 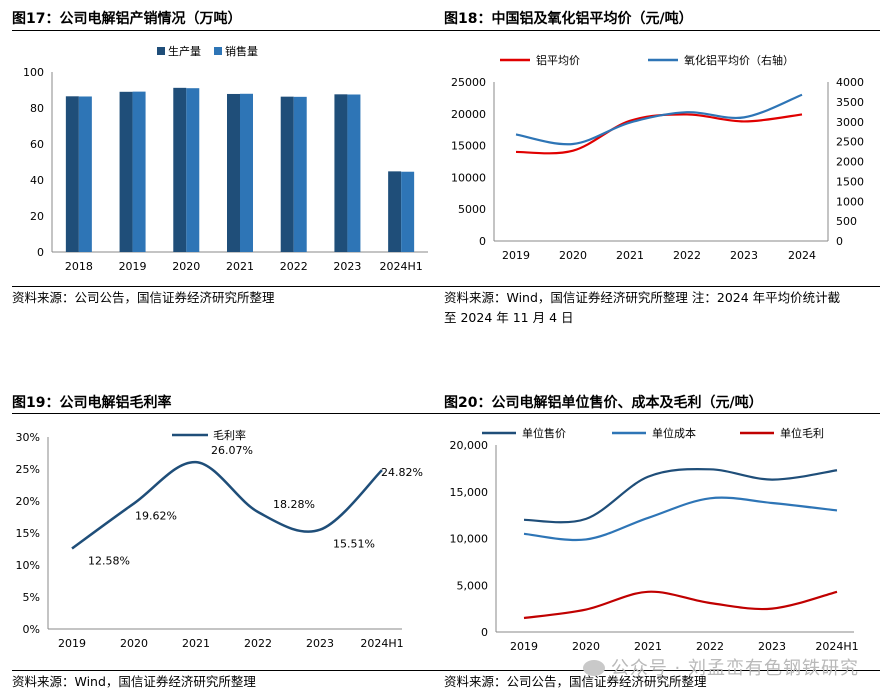 What do you see at coordinates (603, 403) in the screenshot?
I see `figure-title-20: 图20：公司电解铝单位售价、成本及毛利（元/吨）` at bounding box center [603, 403].